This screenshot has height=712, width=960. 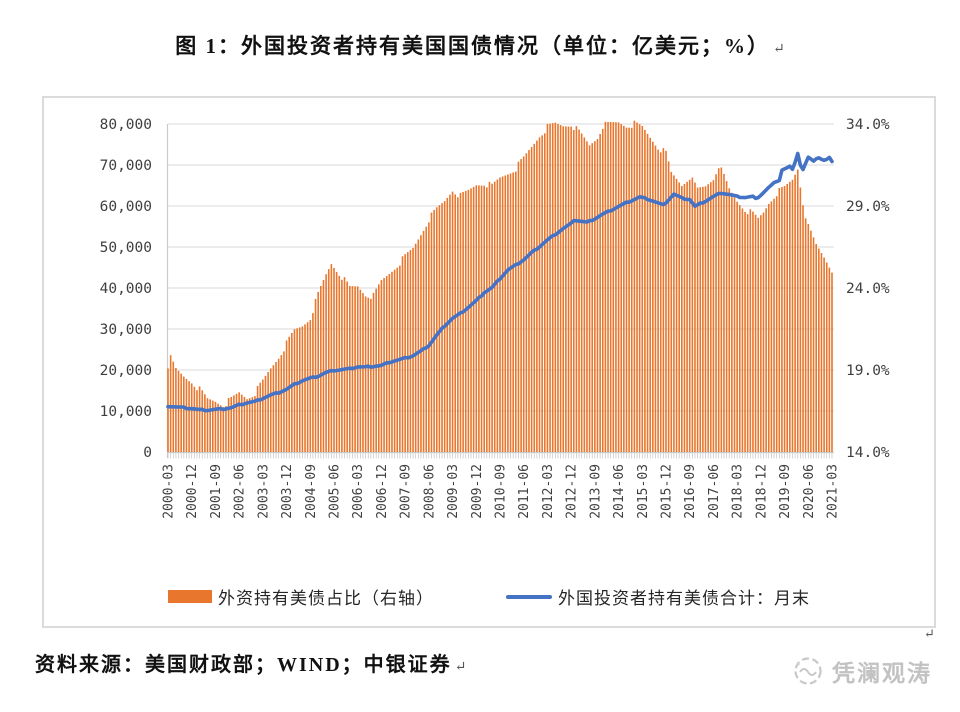 What do you see at coordinates (808, 671) in the screenshot?
I see `wave-logo-icon` at bounding box center [808, 671].